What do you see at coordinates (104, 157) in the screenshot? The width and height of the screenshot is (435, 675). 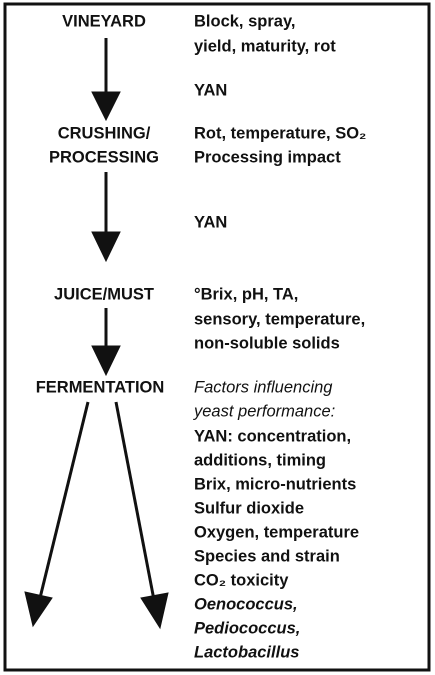 I see `stage-label: PROCESSING` at bounding box center [104, 157].